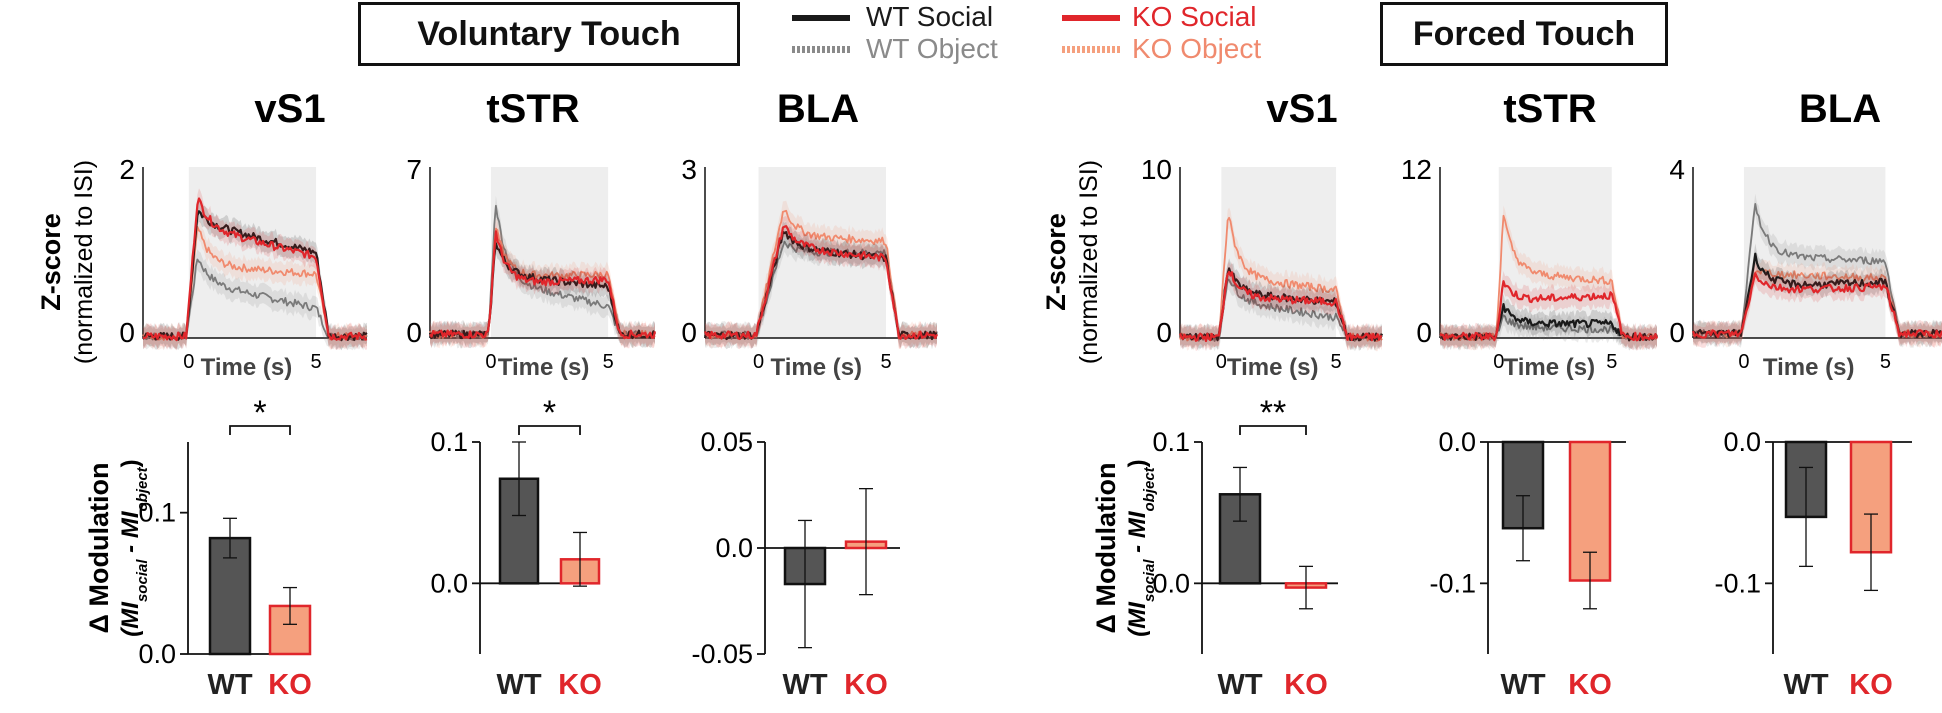  I want to click on bar-ylabel-part: social, so click(1149, 580).